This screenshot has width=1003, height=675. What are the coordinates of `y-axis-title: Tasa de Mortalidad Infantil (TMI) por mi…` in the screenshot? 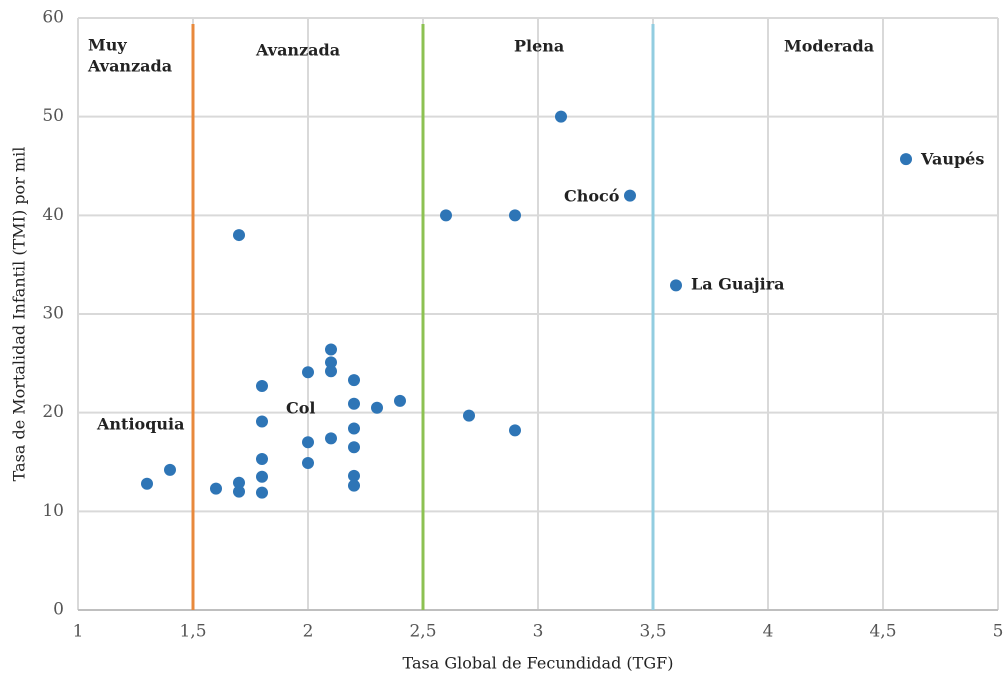 It's located at (19, 314).